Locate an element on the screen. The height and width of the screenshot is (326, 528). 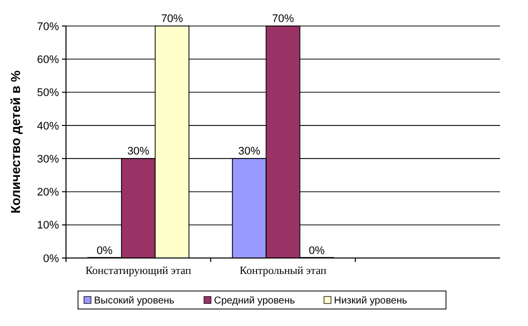
legend-label: Средний уровень is located at coordinates (254, 301).